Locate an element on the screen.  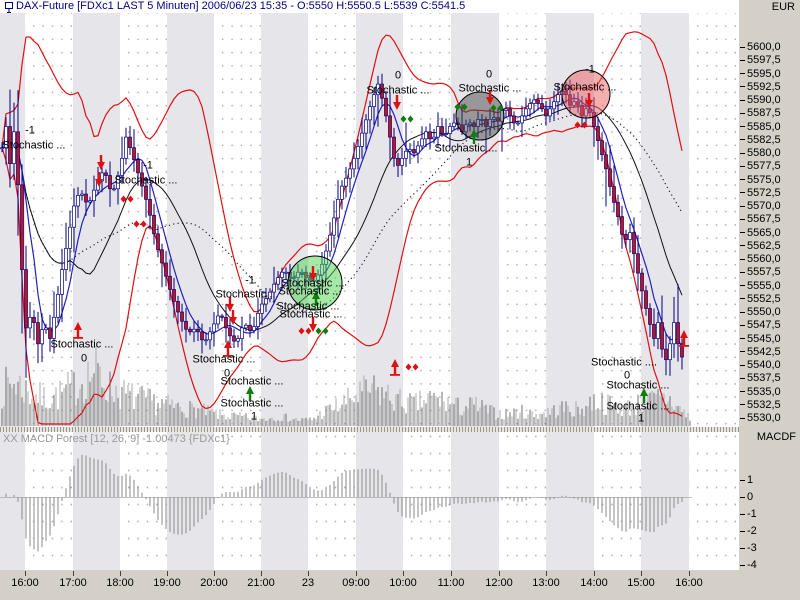
price-tick-label: 5537,5 is located at coordinates (760, 378).